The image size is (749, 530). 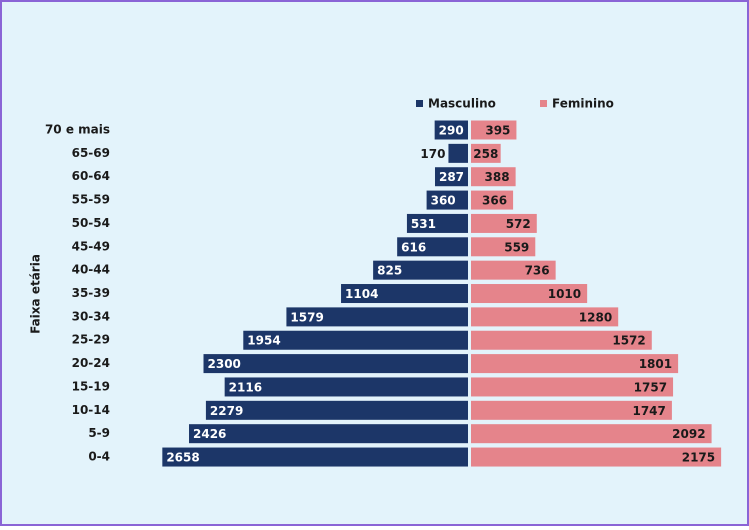 What do you see at coordinates (91, 316) in the screenshot?
I see `y-tick-label: 30-34` at bounding box center [91, 316].